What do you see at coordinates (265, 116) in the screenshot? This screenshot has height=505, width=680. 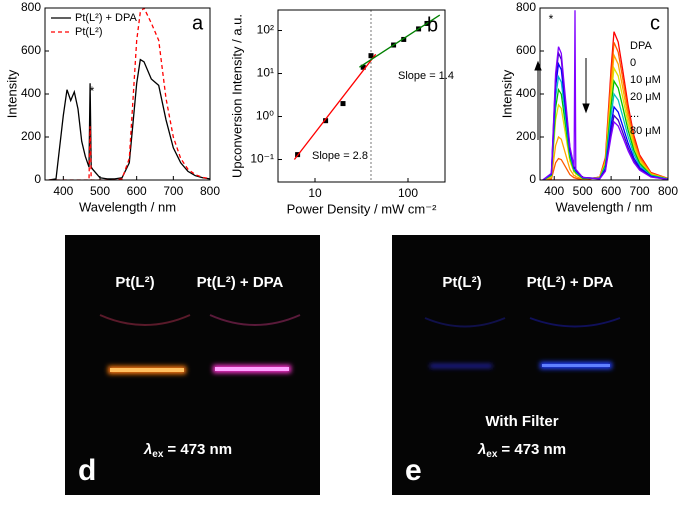 I see `y-tick-label: 10⁰` at bounding box center [265, 116].